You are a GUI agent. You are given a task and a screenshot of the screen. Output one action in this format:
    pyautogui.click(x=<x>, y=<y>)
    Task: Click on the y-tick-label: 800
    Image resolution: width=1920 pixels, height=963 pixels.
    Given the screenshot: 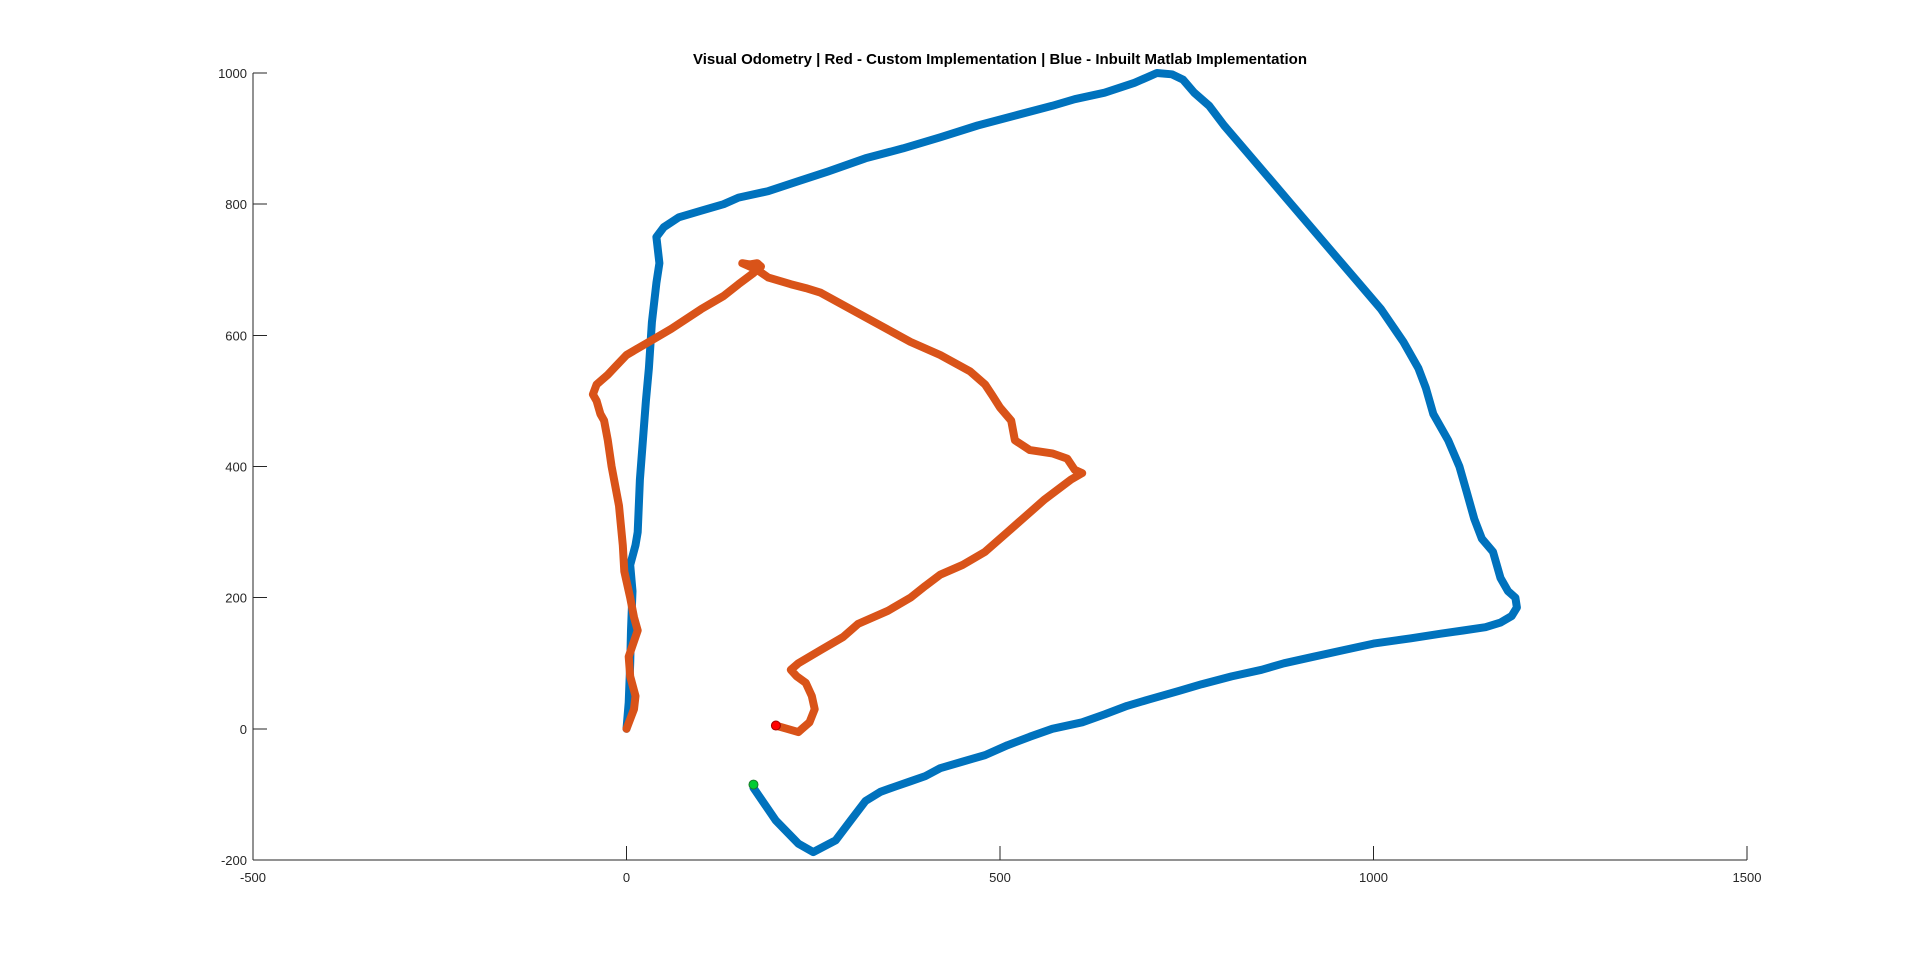 What is the action you would take?
    pyautogui.click(x=236, y=204)
    